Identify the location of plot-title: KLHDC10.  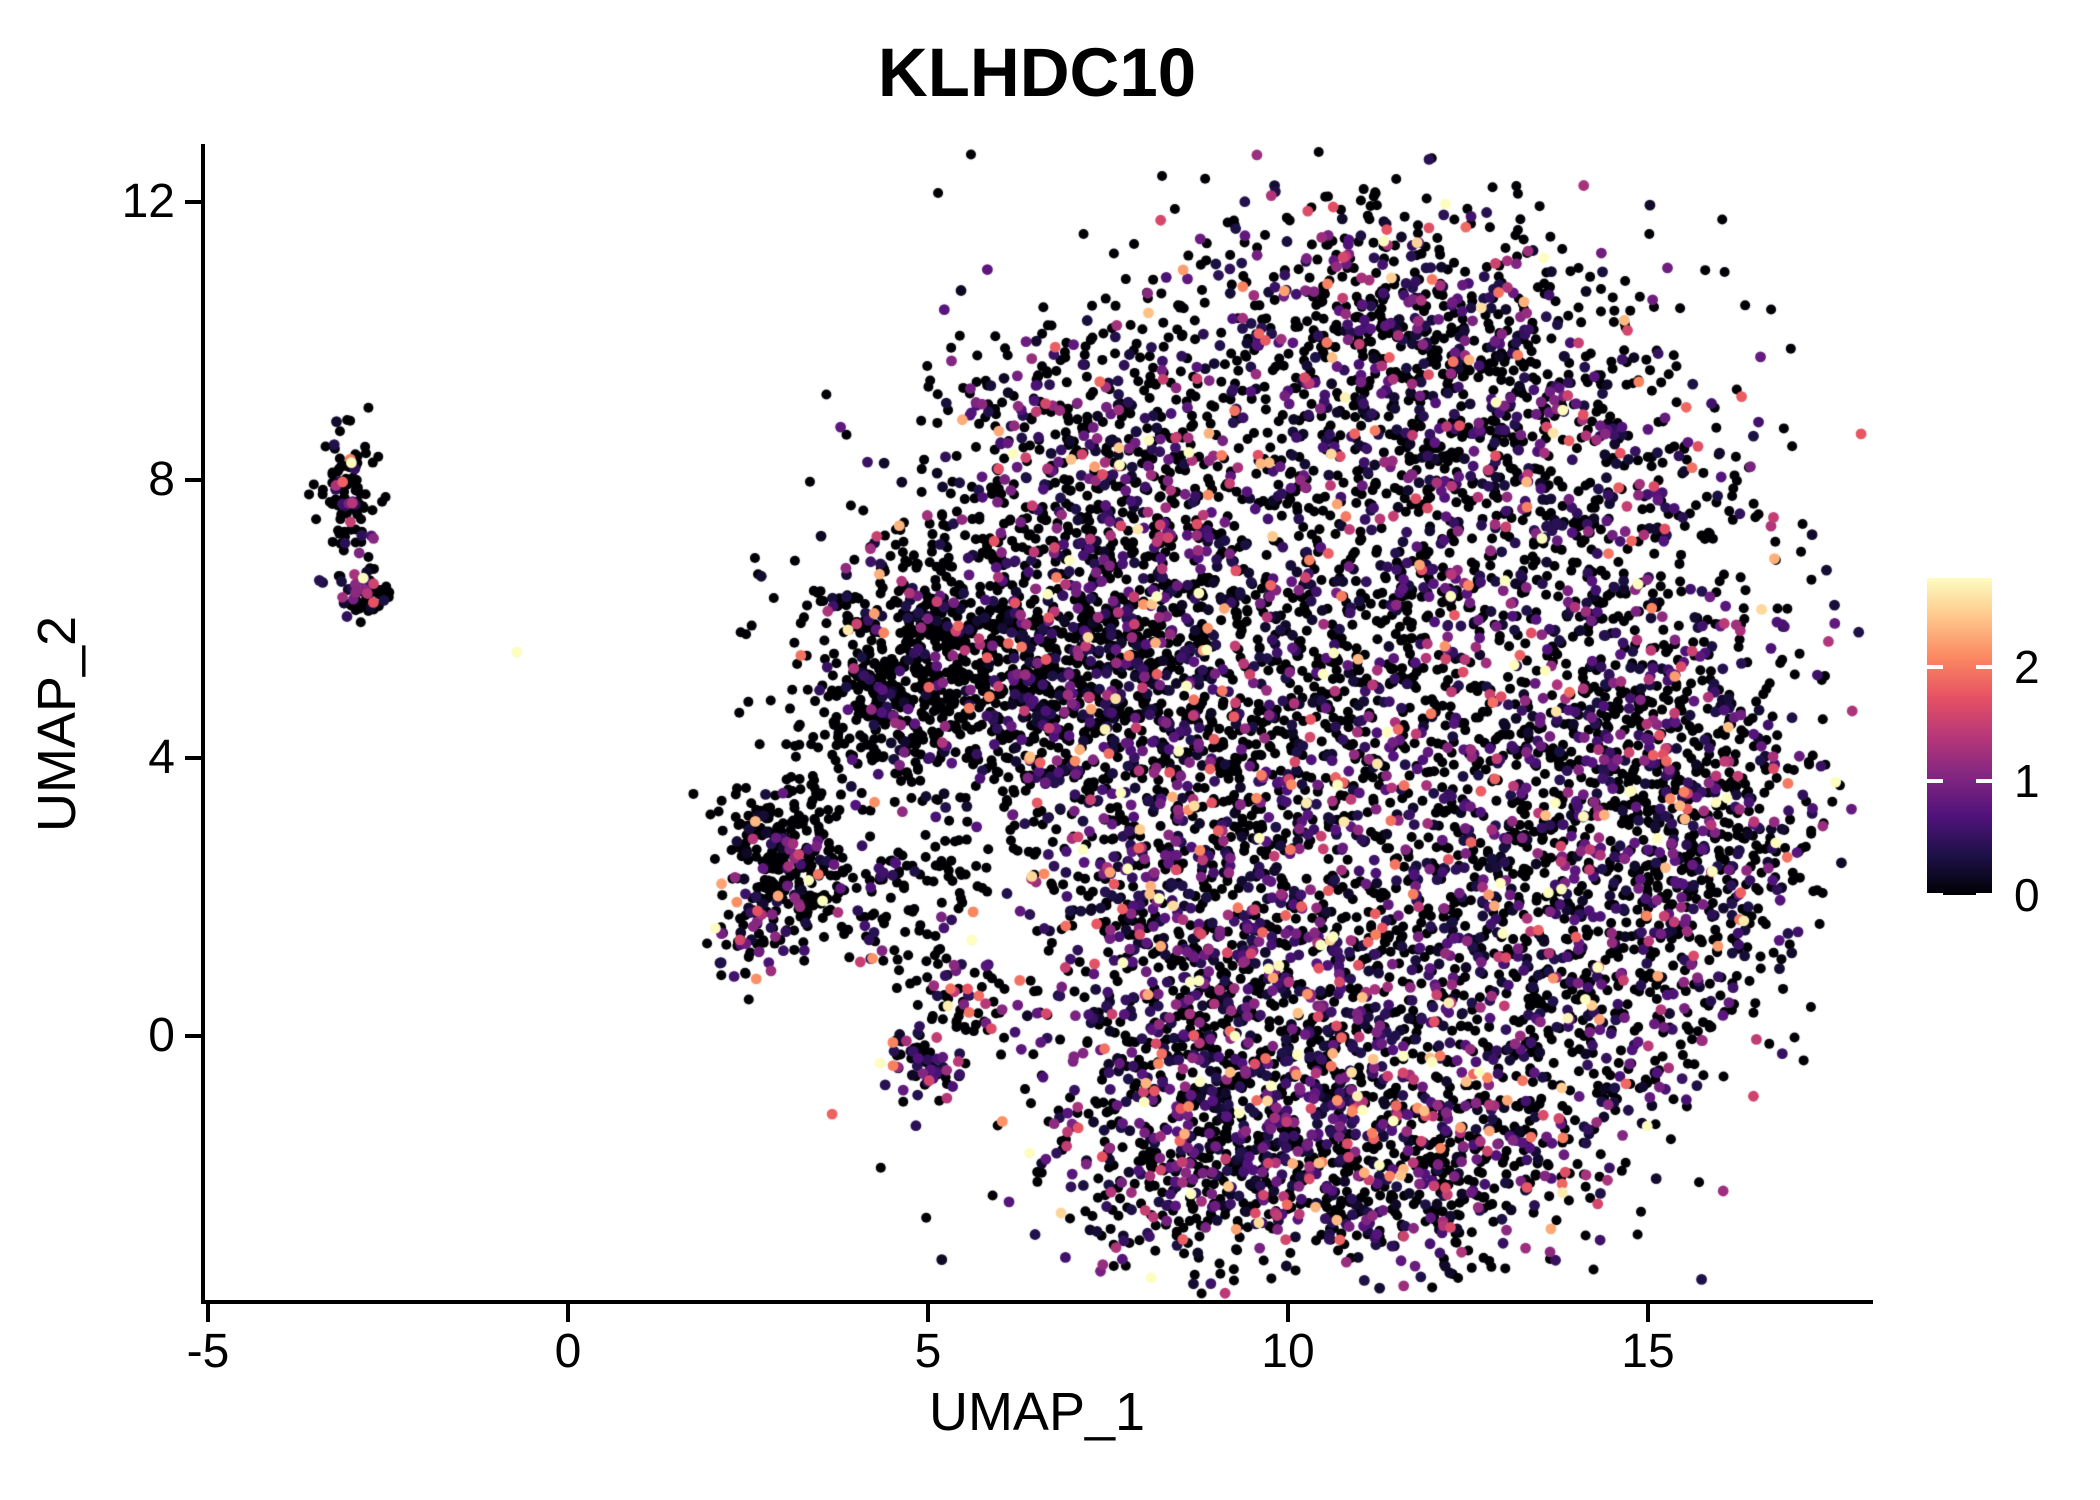
(1037, 72).